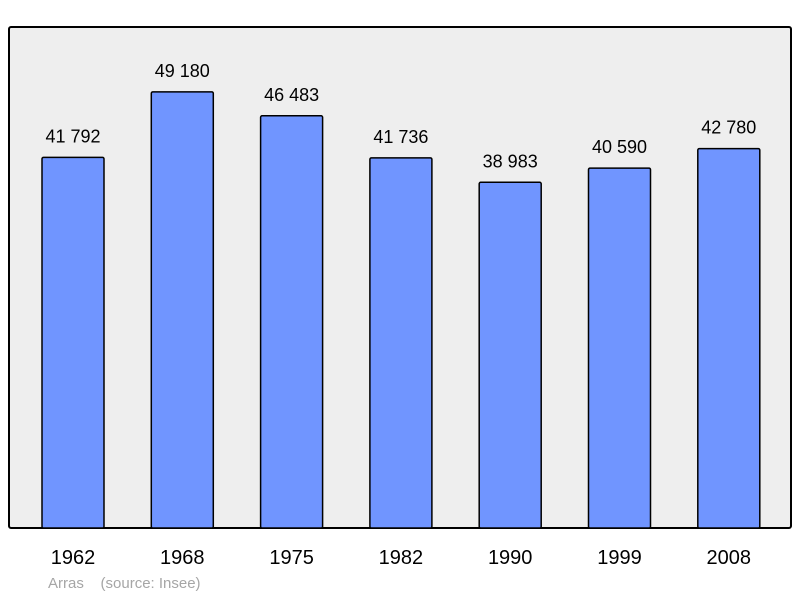  What do you see at coordinates (510, 161) in the screenshot?
I see `value-label-1990: 38 983` at bounding box center [510, 161].